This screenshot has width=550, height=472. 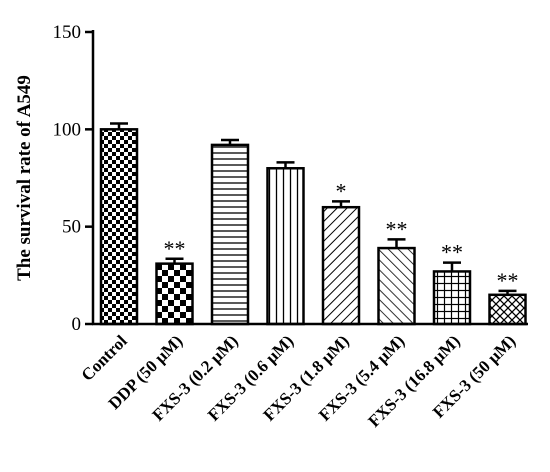 I want to click on y-tick-label: 50, so click(x=71, y=227).